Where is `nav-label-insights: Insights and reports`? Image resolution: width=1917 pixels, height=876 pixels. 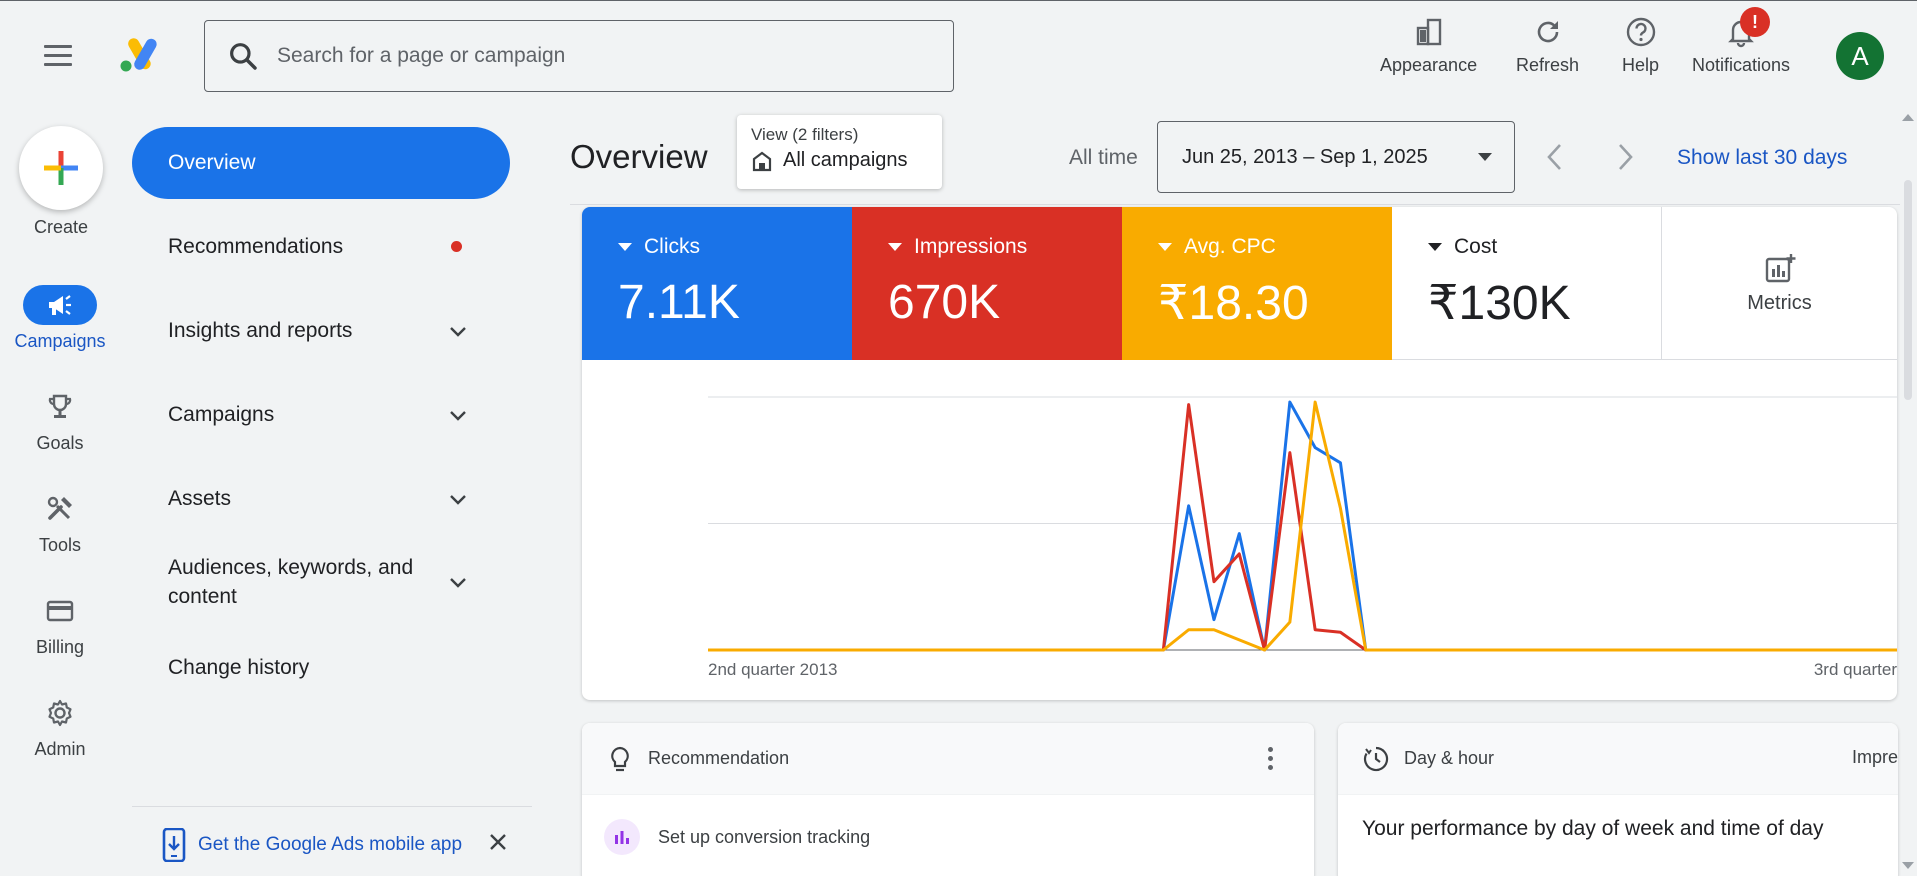 nav-label-insights: Insights and reports is located at coordinates (260, 330).